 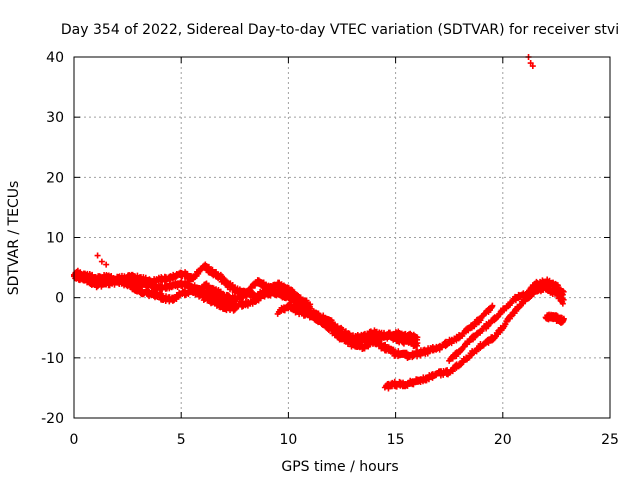 What do you see at coordinates (52, 359) in the screenshot?
I see `y-tick-label: -10` at bounding box center [52, 359].